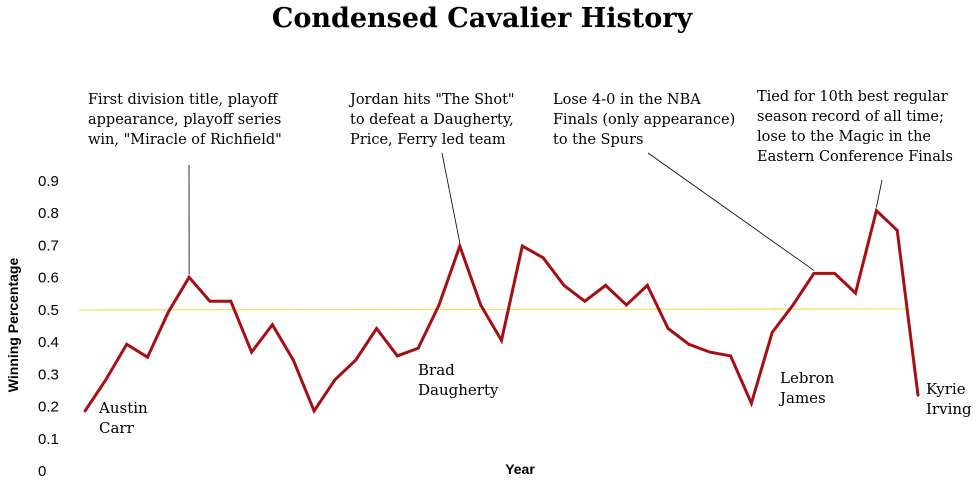 The image size is (977, 498). I want to click on player-label-line: Daugherty, so click(458, 390).